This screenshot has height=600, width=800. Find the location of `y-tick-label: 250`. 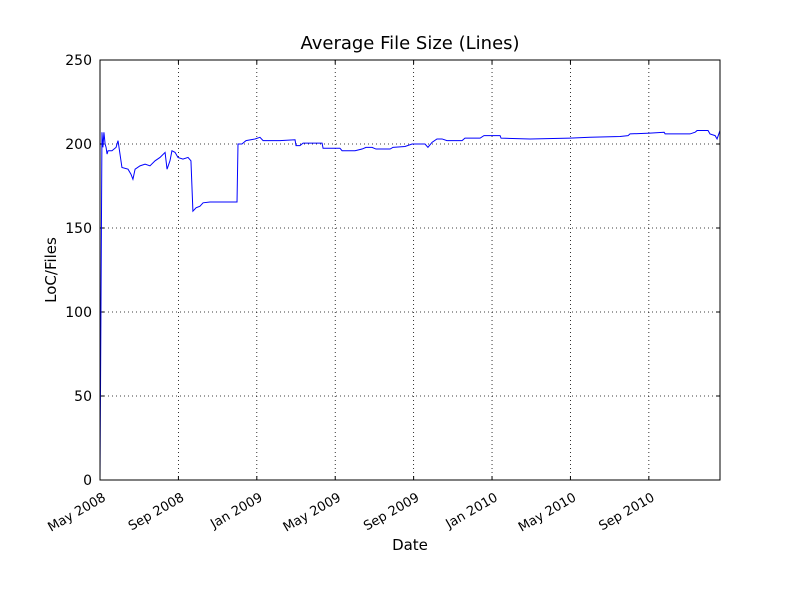

y-tick-label: 250 is located at coordinates (78, 61).